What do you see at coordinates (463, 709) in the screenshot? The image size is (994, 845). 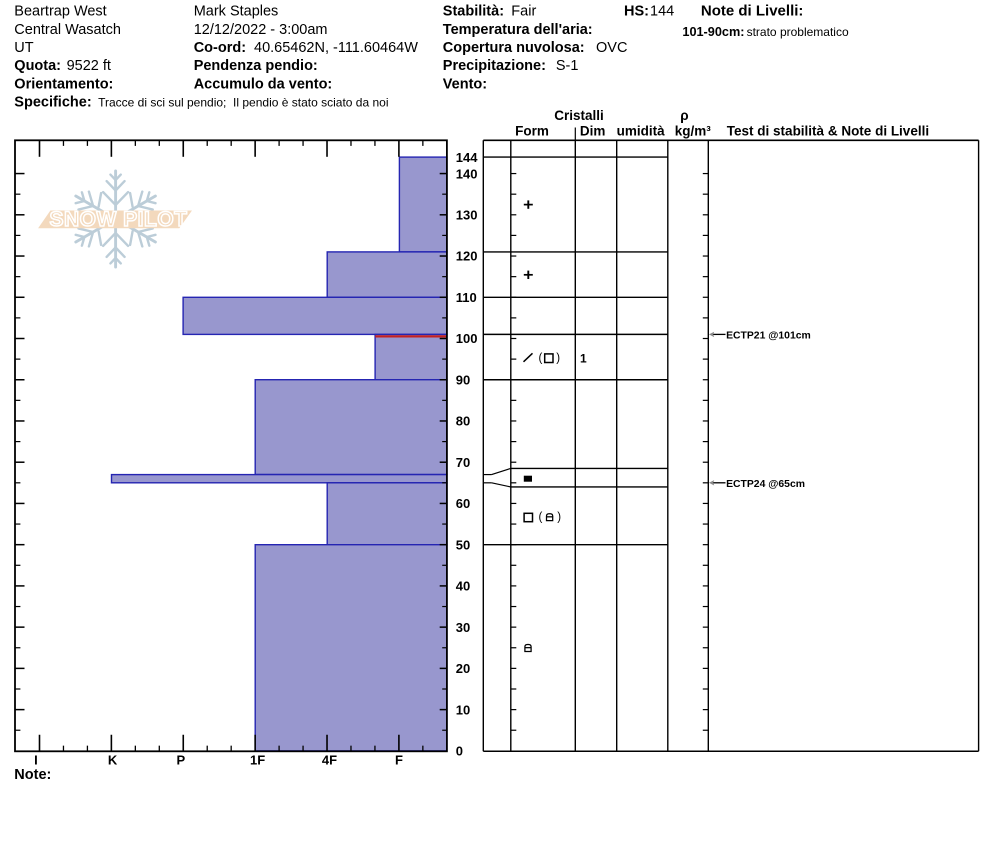 I see `svg-text: 10` at bounding box center [463, 709].